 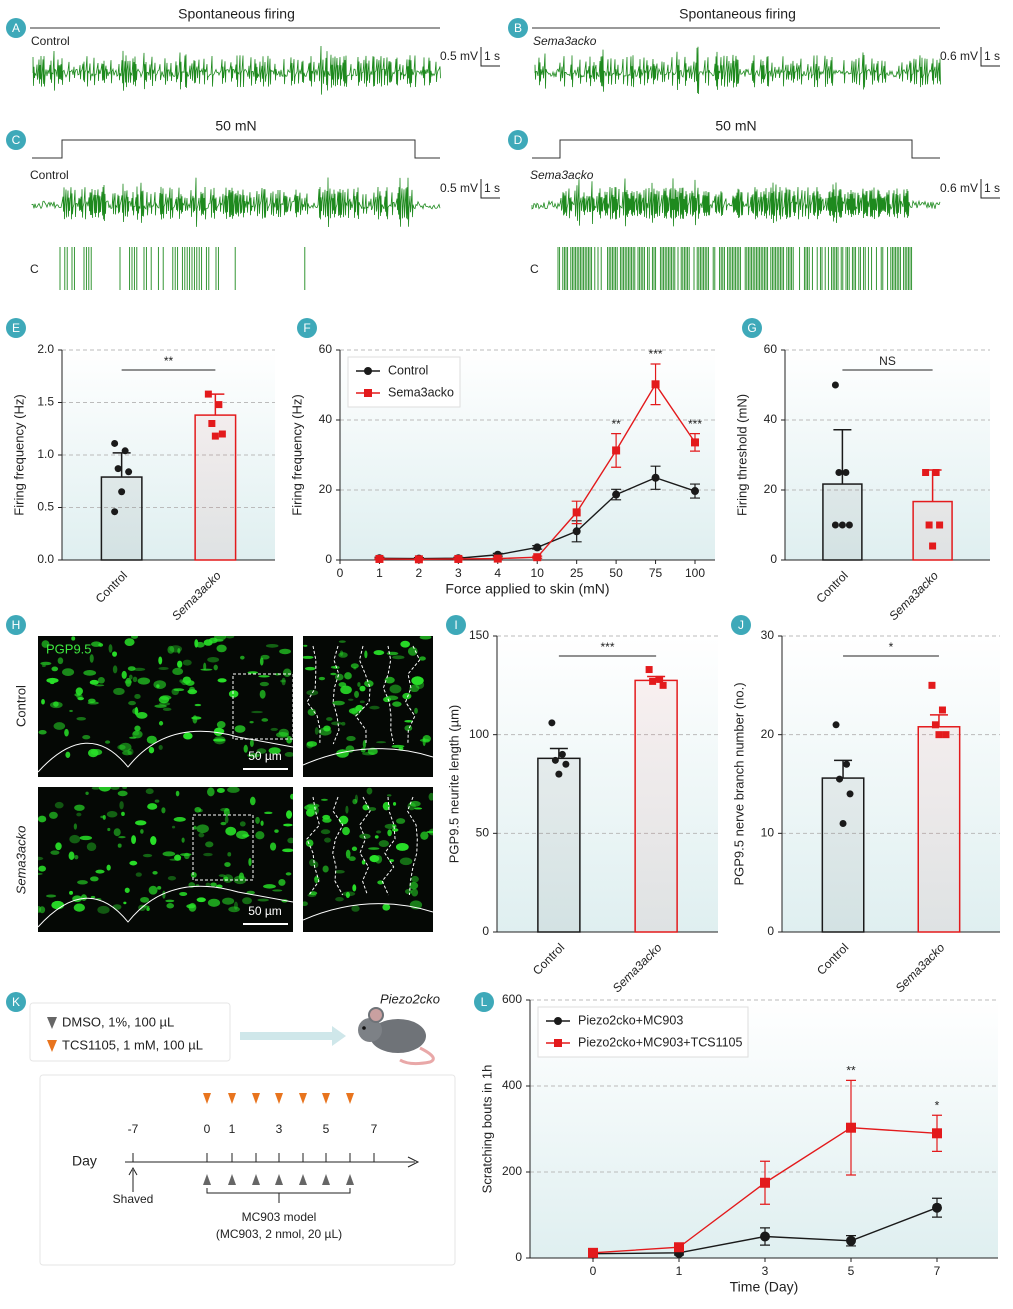 I want to click on mouse-ear, so click(x=376, y=1015).